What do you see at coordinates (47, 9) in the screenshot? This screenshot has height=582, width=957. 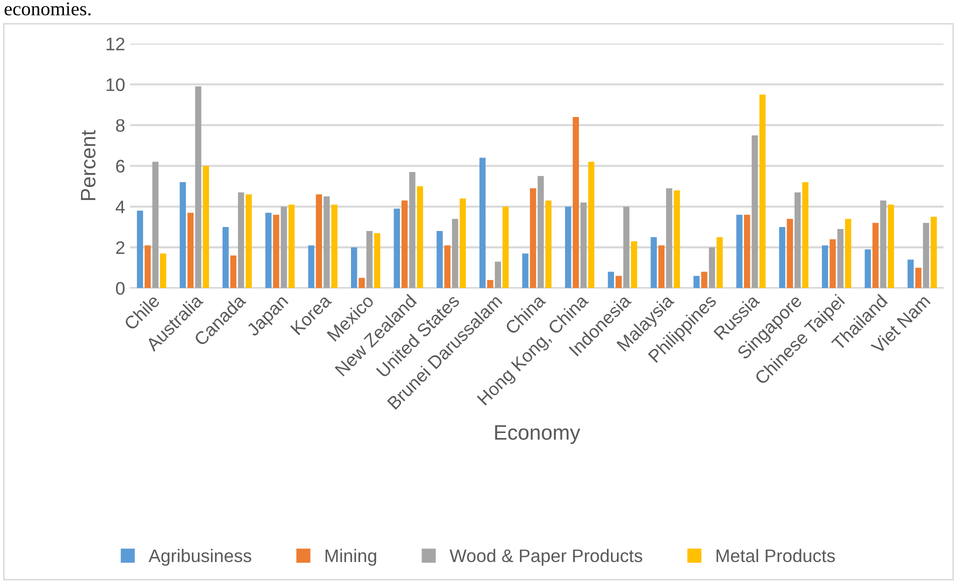 I see `text: economies.` at bounding box center [47, 9].